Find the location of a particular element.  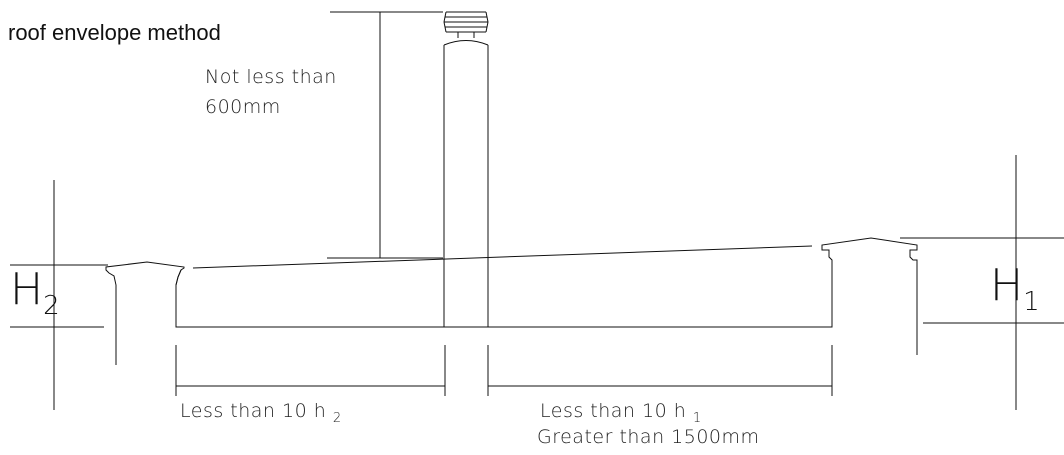

h2-label: H2 is located at coordinates (35, 292).